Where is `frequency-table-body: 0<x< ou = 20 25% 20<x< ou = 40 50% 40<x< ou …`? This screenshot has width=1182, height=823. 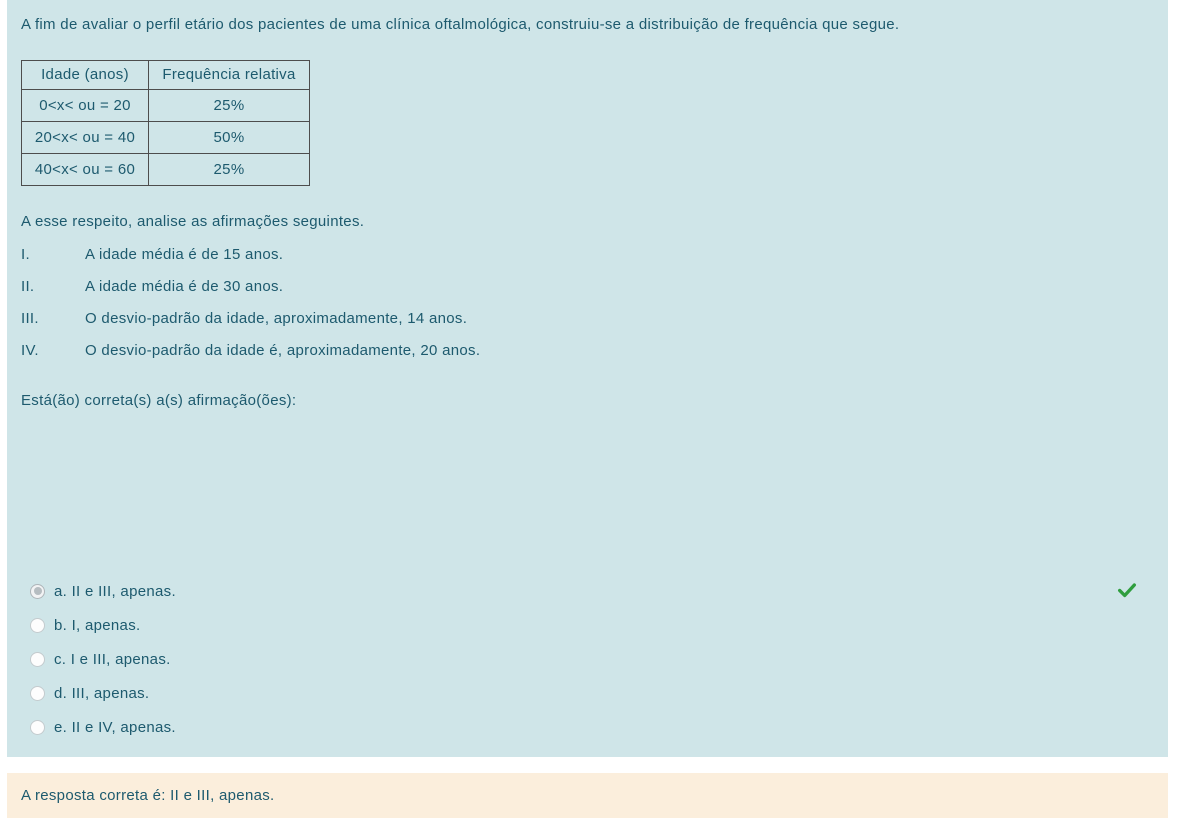 frequency-table-body: 0<x< ou = 20 25% 20<x< ou = 40 50% 40<x< ou … is located at coordinates (165, 137).